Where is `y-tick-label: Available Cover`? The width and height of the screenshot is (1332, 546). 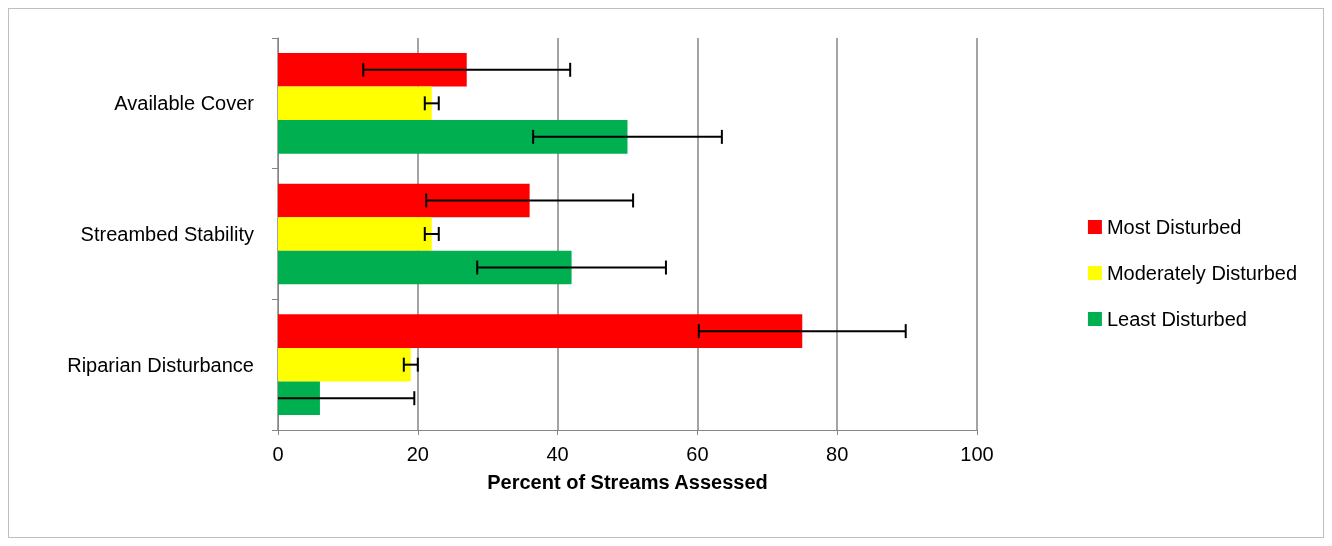
y-tick-label: Available Cover is located at coordinates (184, 103).